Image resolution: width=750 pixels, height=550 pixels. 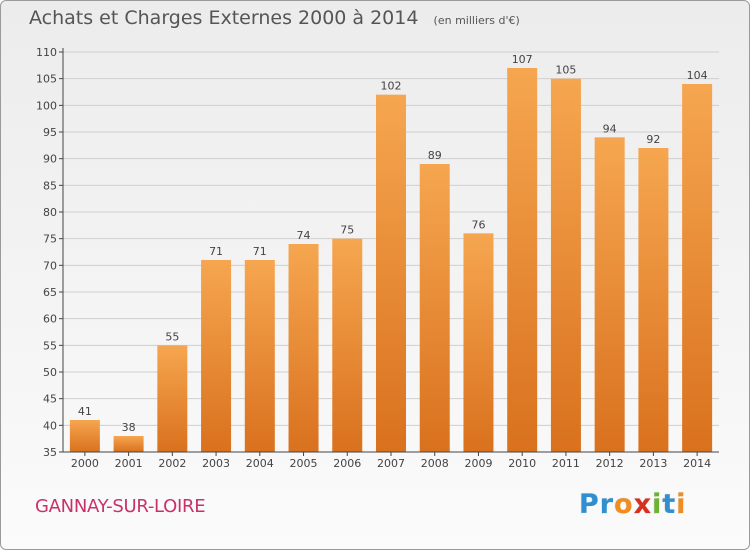 I want to click on chart-subtitle: (en milliers d'€), so click(x=476, y=20).